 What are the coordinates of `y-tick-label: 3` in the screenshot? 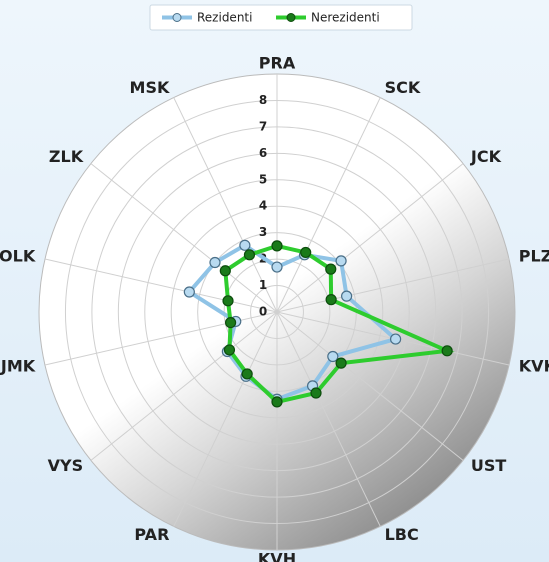 It's located at (263, 232).